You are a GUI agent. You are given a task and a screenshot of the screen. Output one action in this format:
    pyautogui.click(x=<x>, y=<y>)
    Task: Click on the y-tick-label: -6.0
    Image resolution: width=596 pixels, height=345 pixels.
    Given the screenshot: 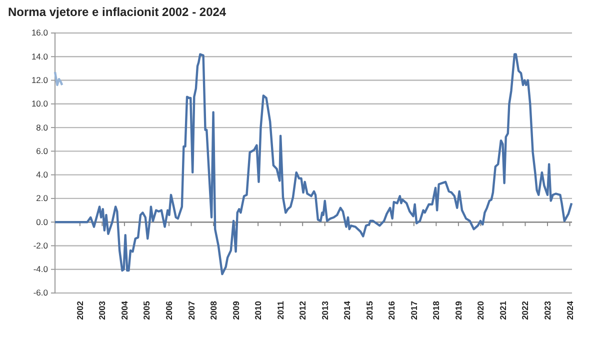 What is the action you would take?
    pyautogui.click(x=40, y=293)
    